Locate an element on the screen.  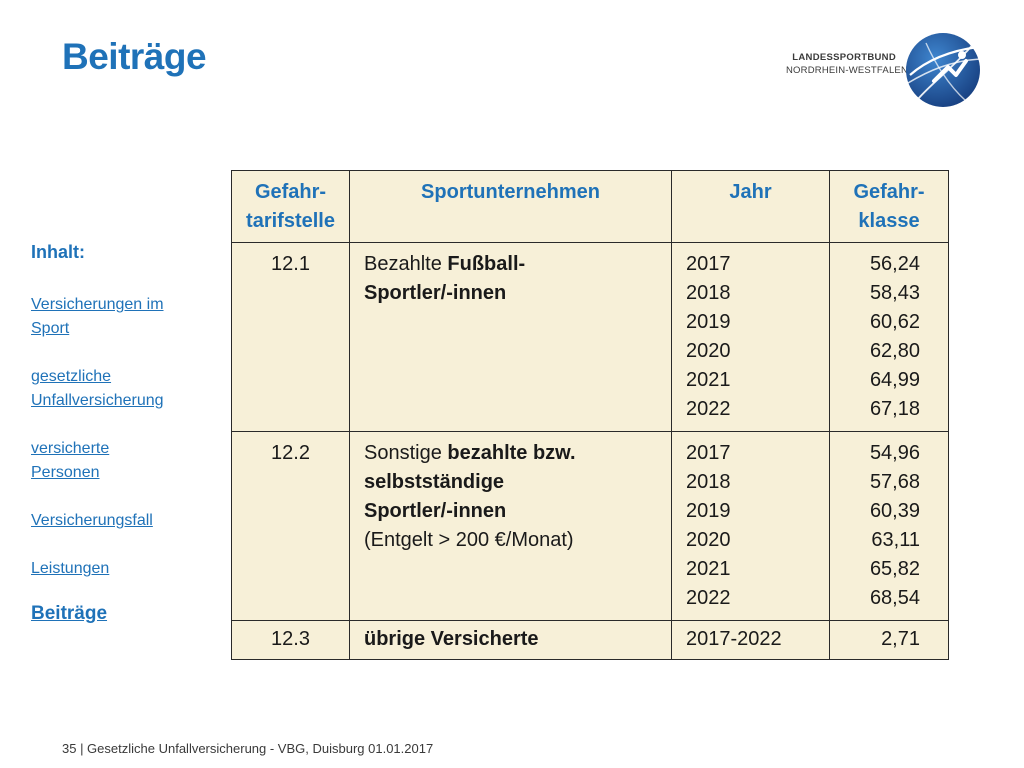
sidebar-link-versicherte-personen: versicherte Personen is located at coordinates (126, 461).